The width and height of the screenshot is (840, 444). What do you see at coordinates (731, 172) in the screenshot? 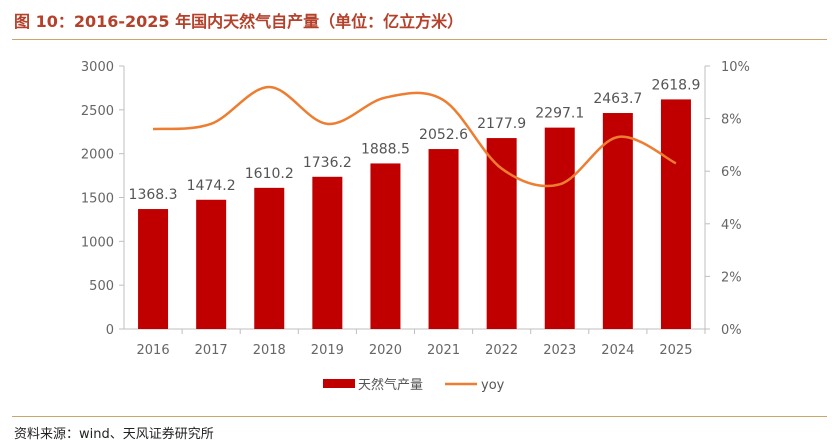
I see `y-right-tick-label: 6%` at bounding box center [731, 172].